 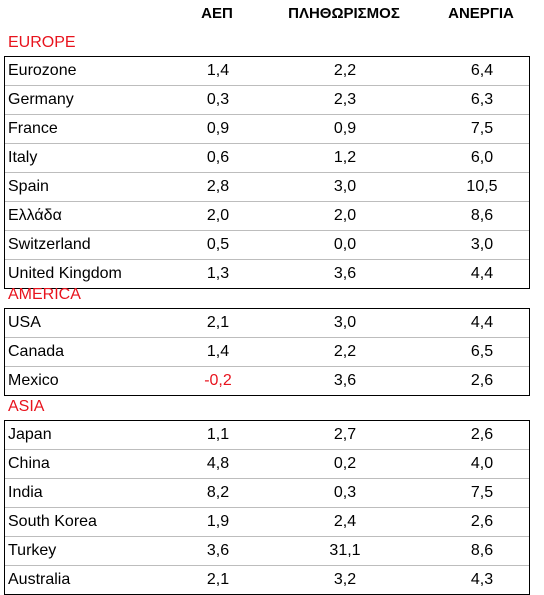 What do you see at coordinates (345, 579) in the screenshot?
I see `inflation-value: 3,2` at bounding box center [345, 579].